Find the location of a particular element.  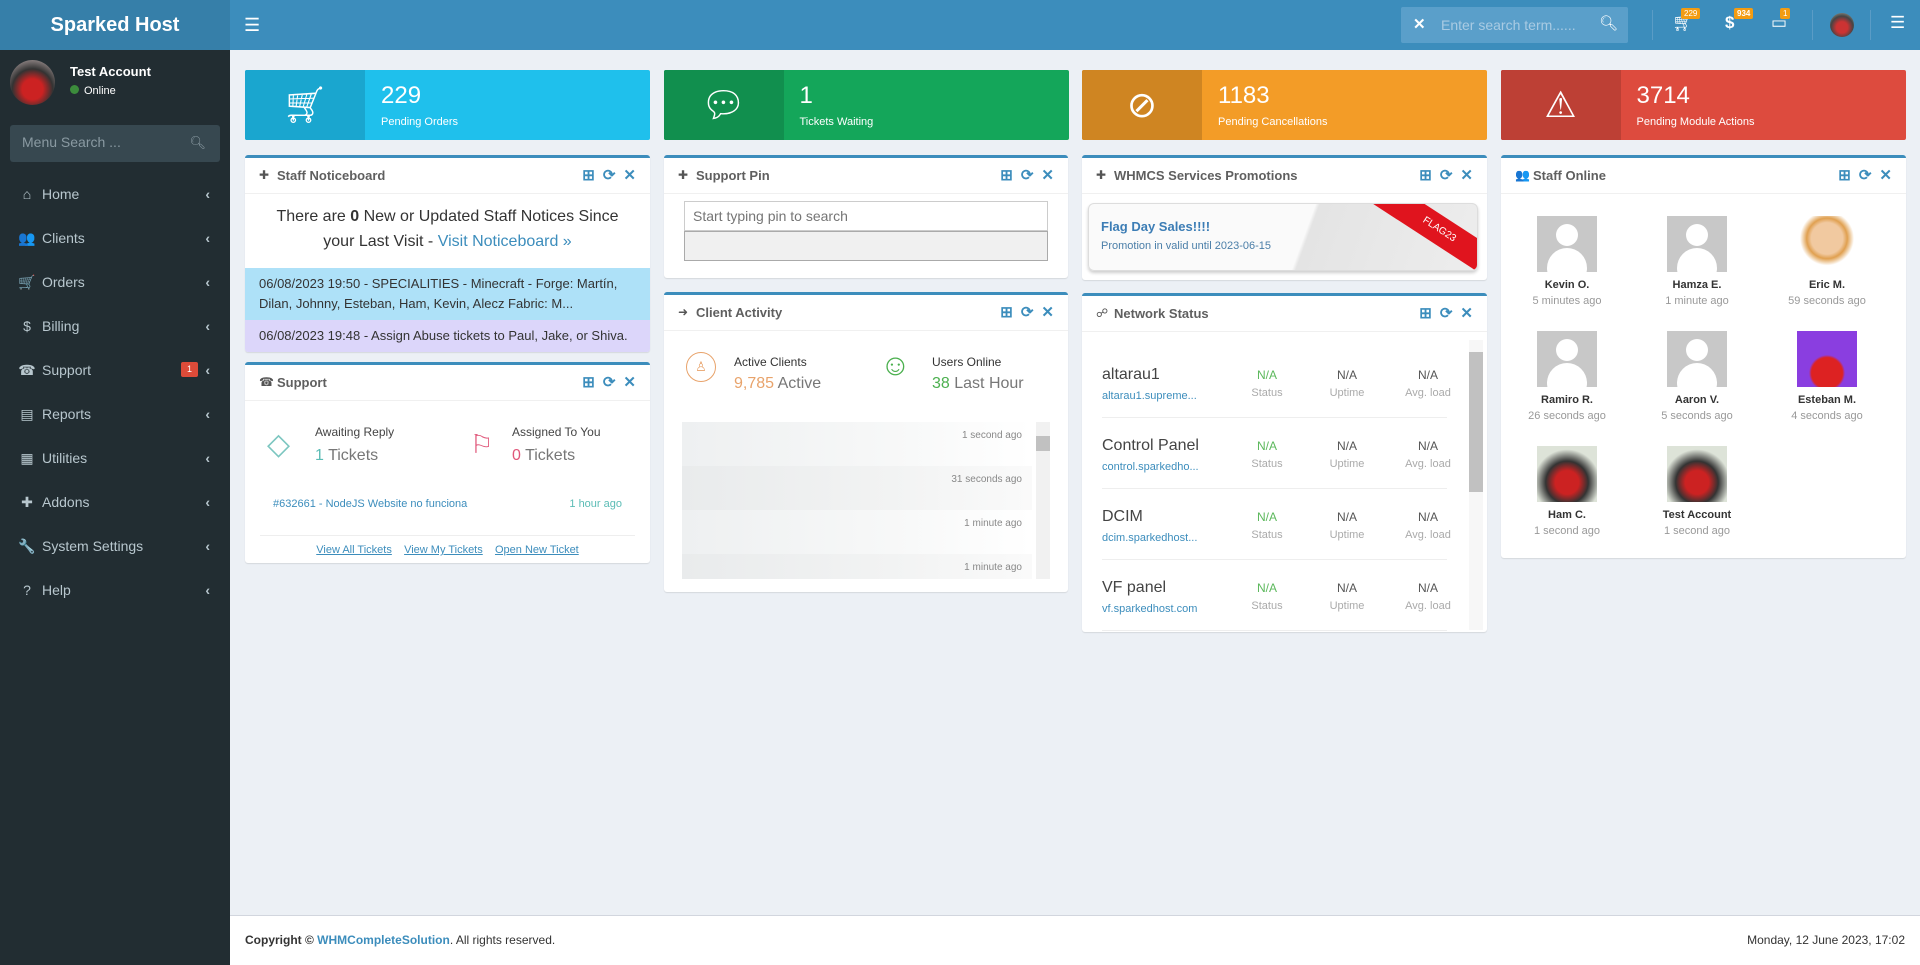

view-my-tickets-link: View My Tickets is located at coordinates (443, 550).